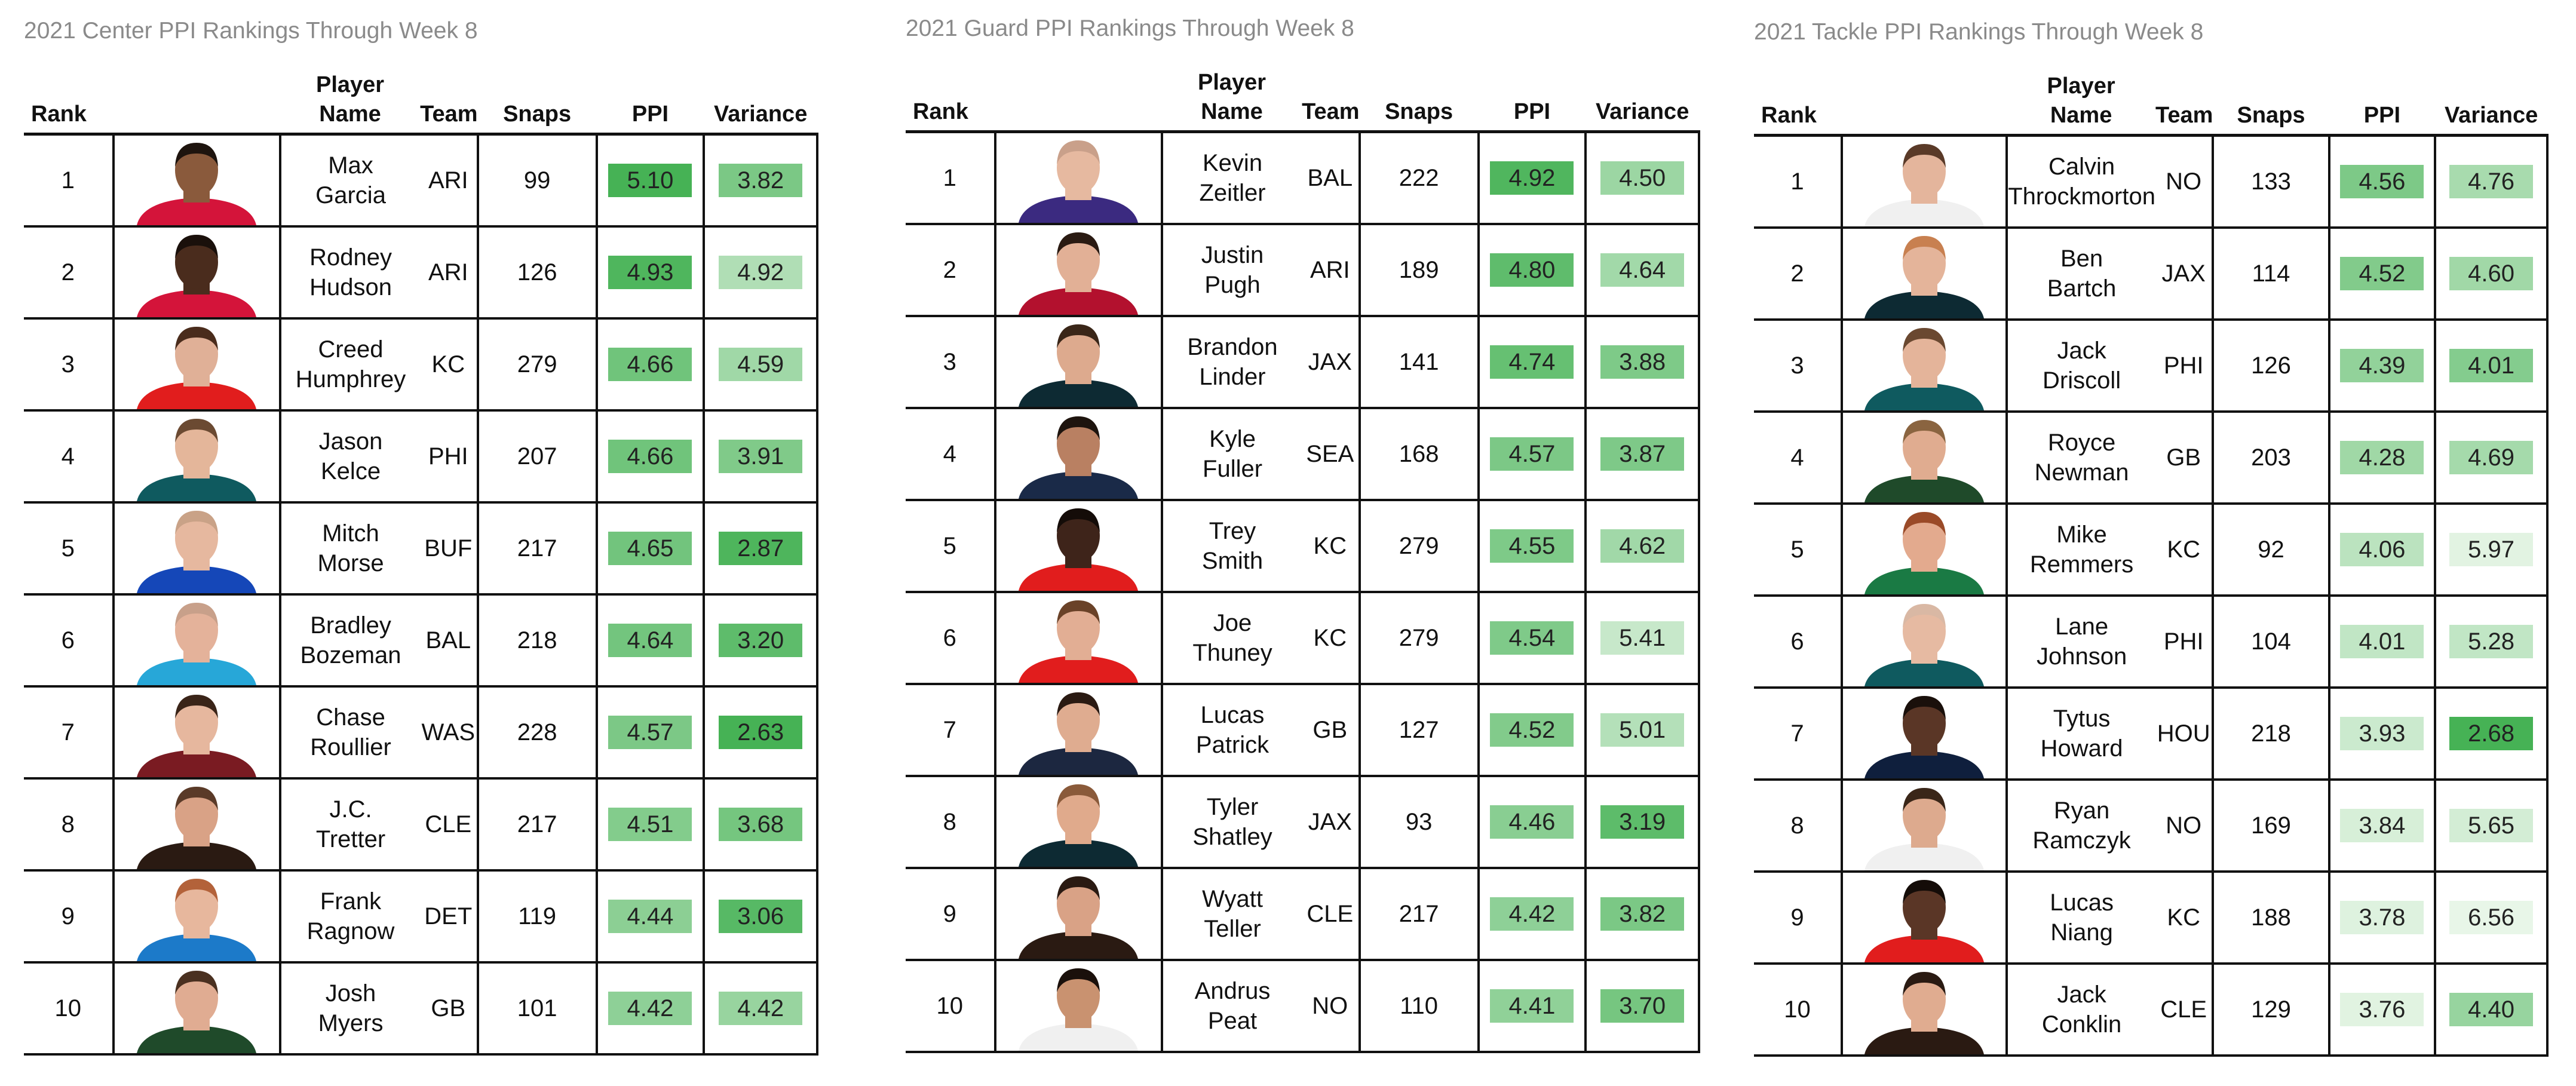 This screenshot has height=1086, width=2576. Describe the element at coordinates (2383, 551) in the screenshot. I see `ppi-cell: 4.06` at that location.